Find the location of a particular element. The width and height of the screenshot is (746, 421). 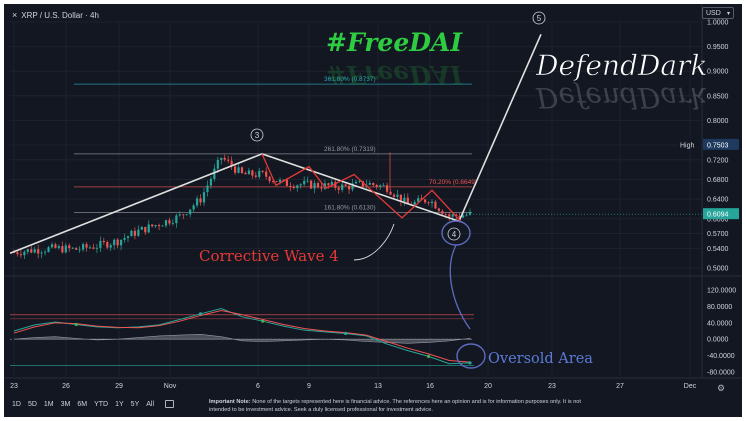

price-tick-label: 0.5700 is located at coordinates (718, 234).